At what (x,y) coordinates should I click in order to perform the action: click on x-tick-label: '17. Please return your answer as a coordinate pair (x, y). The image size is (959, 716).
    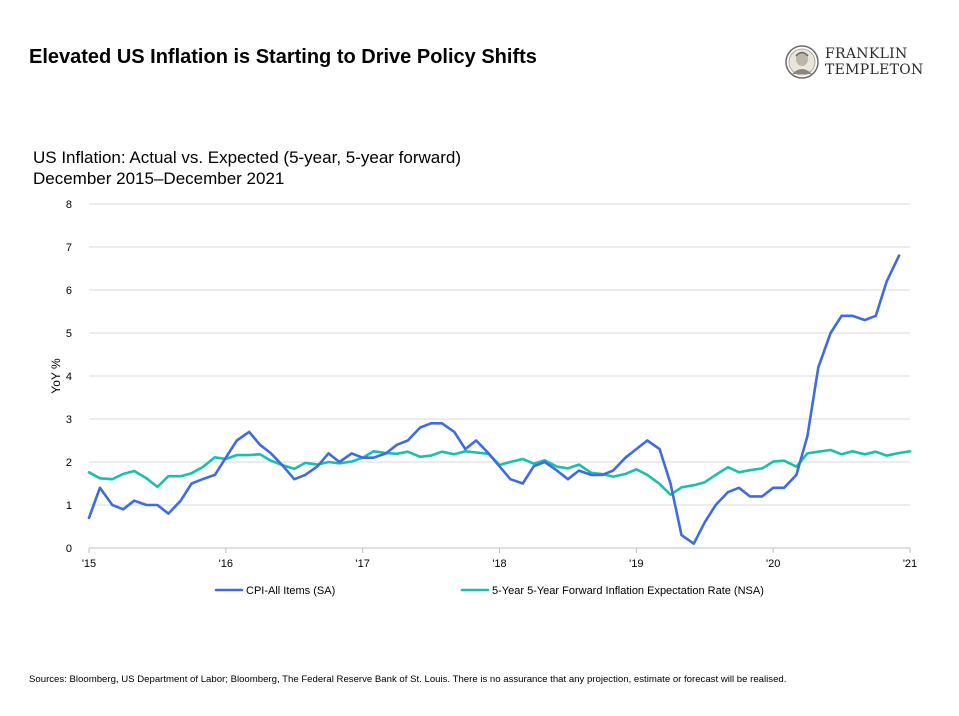
    Looking at the image, I should click on (362, 564).